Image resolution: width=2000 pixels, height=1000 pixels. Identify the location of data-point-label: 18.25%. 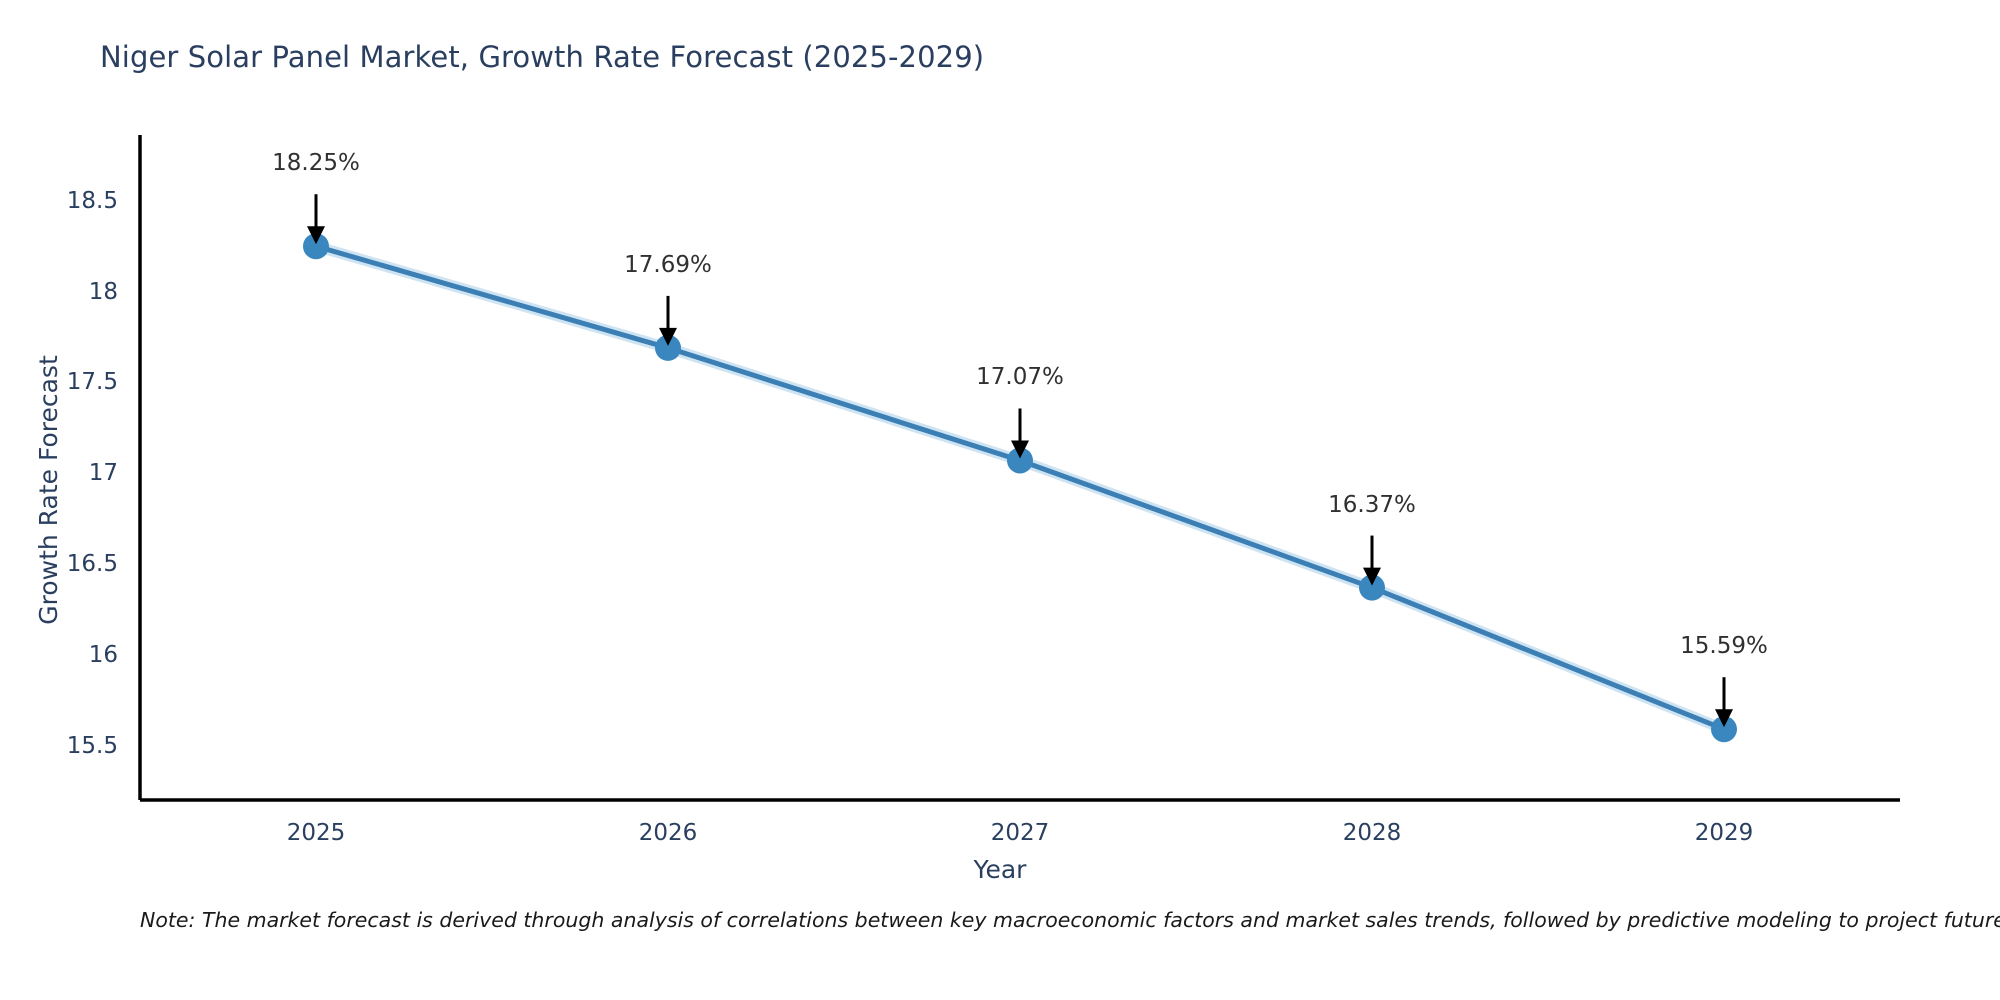
(316, 163).